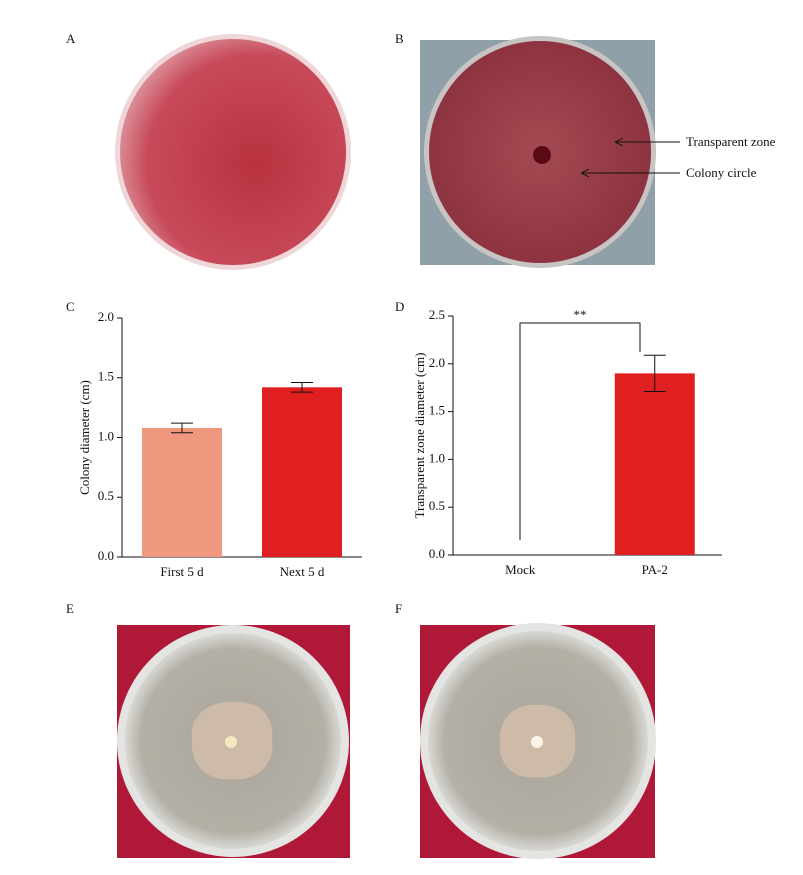 The image size is (803, 875). What do you see at coordinates (721, 172) in the screenshot?
I see `annotation: Colony circle` at bounding box center [721, 172].